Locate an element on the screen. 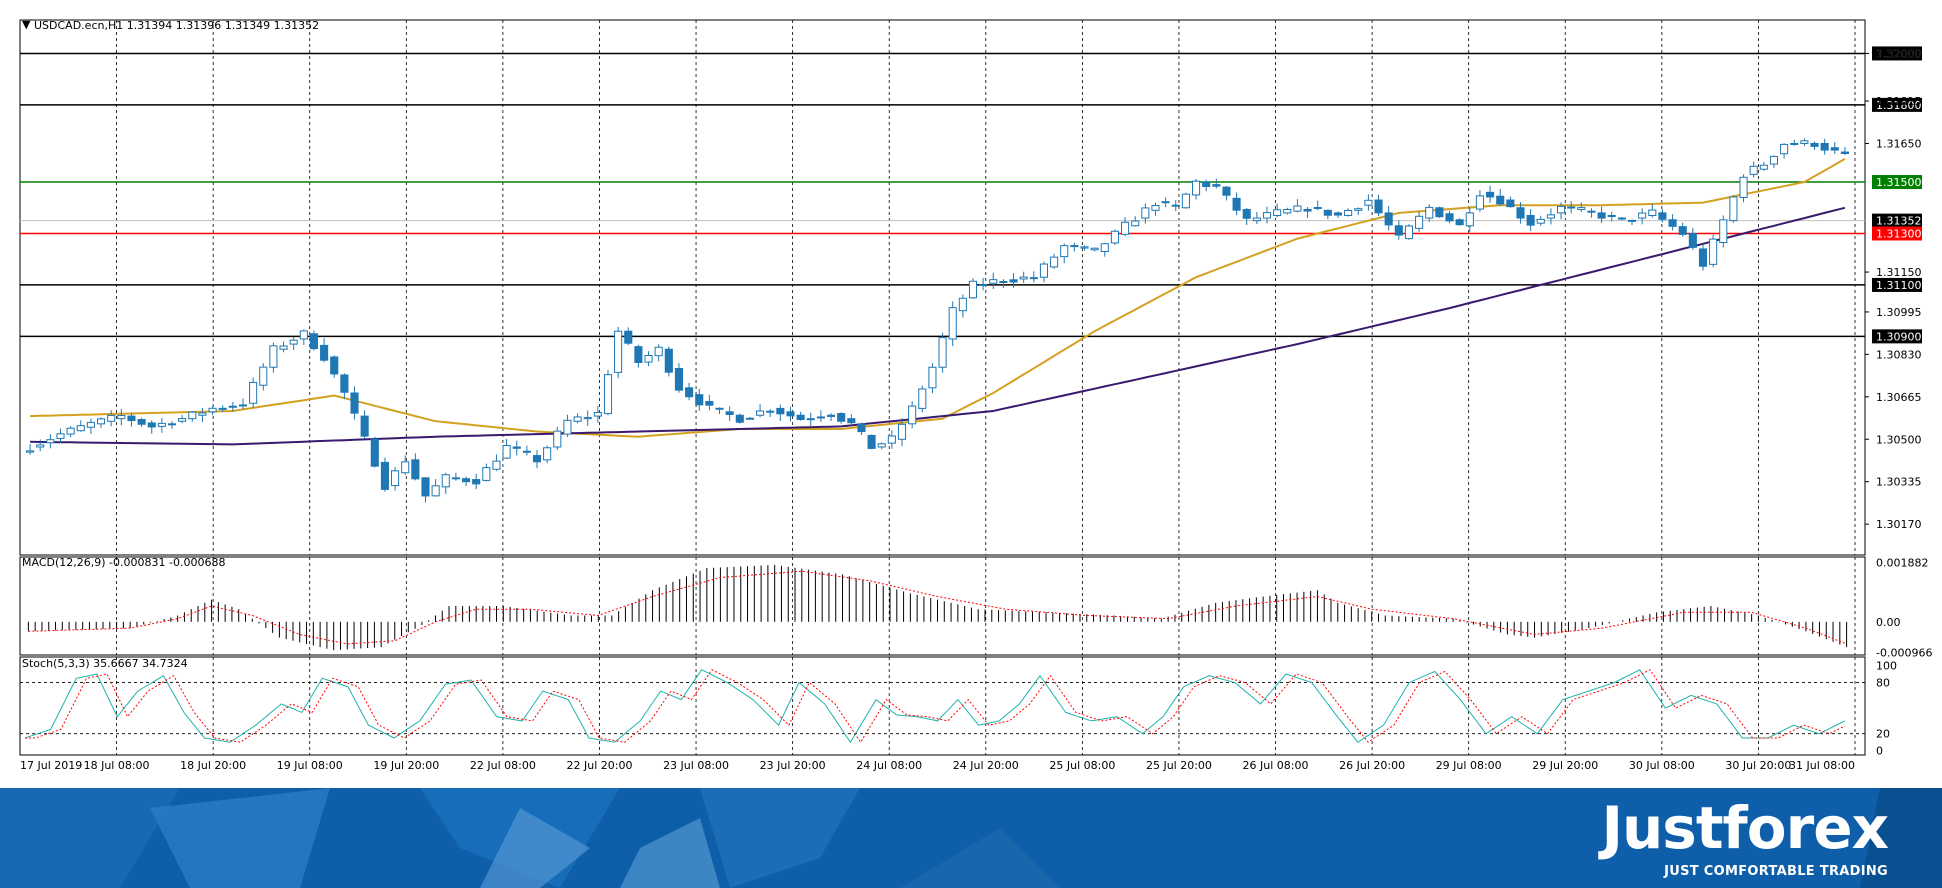  x-tick-label: 25 Jul 08:00 is located at coordinates (1082, 765).